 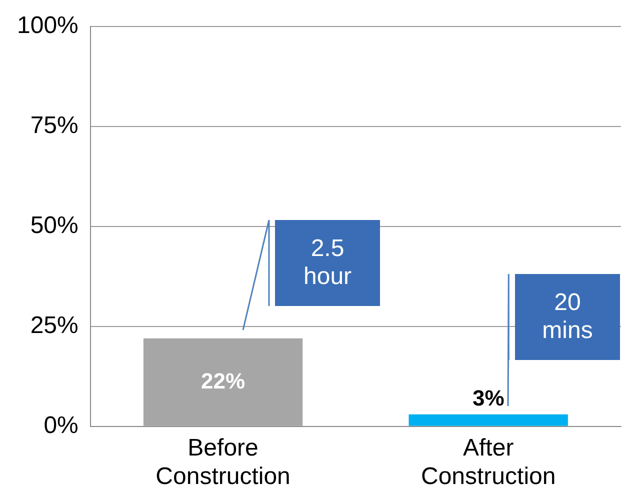 I want to click on annotation: 2.5 hour, so click(x=327, y=263).